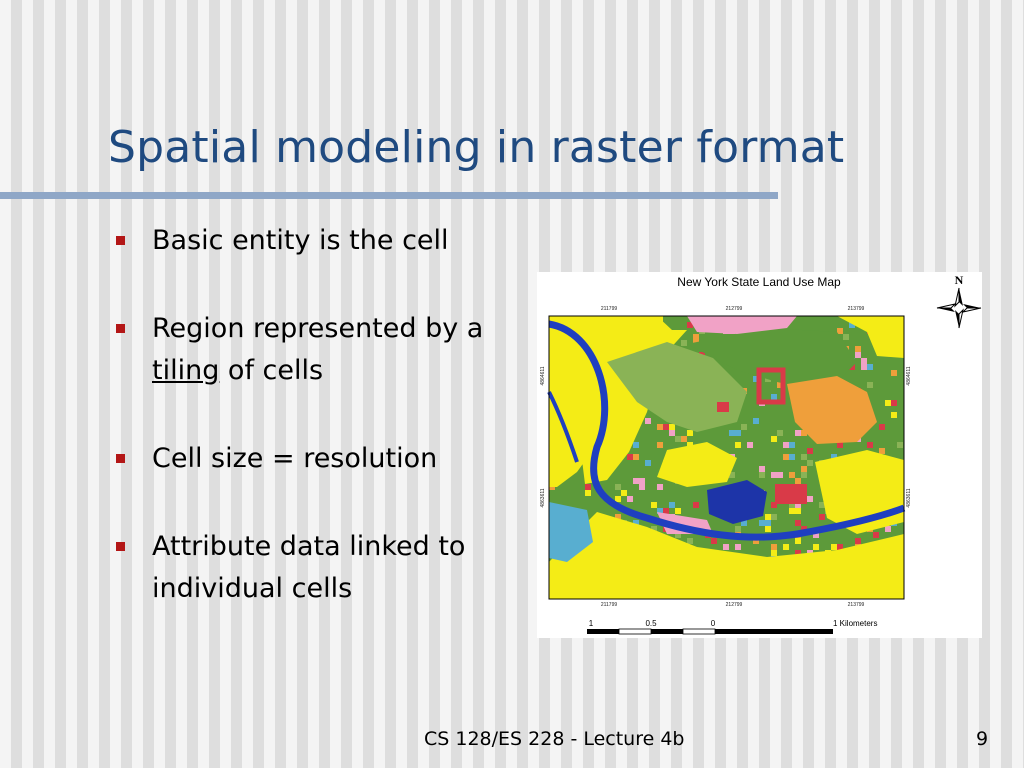  What do you see at coordinates (389, 195) in the screenshot?
I see `title-divider` at bounding box center [389, 195].